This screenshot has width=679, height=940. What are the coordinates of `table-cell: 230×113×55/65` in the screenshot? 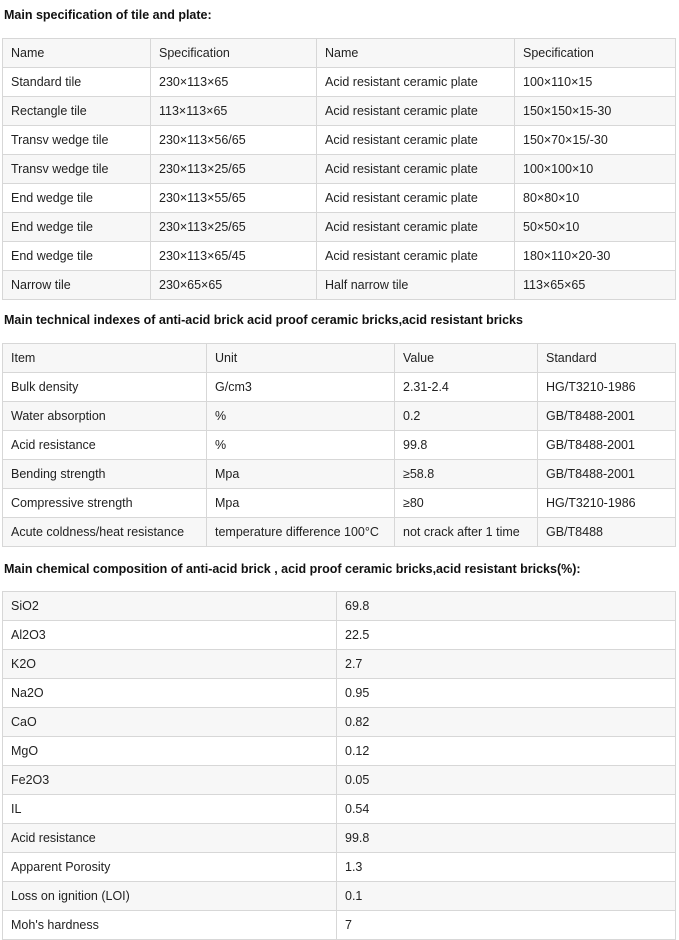 It's located at (233, 198).